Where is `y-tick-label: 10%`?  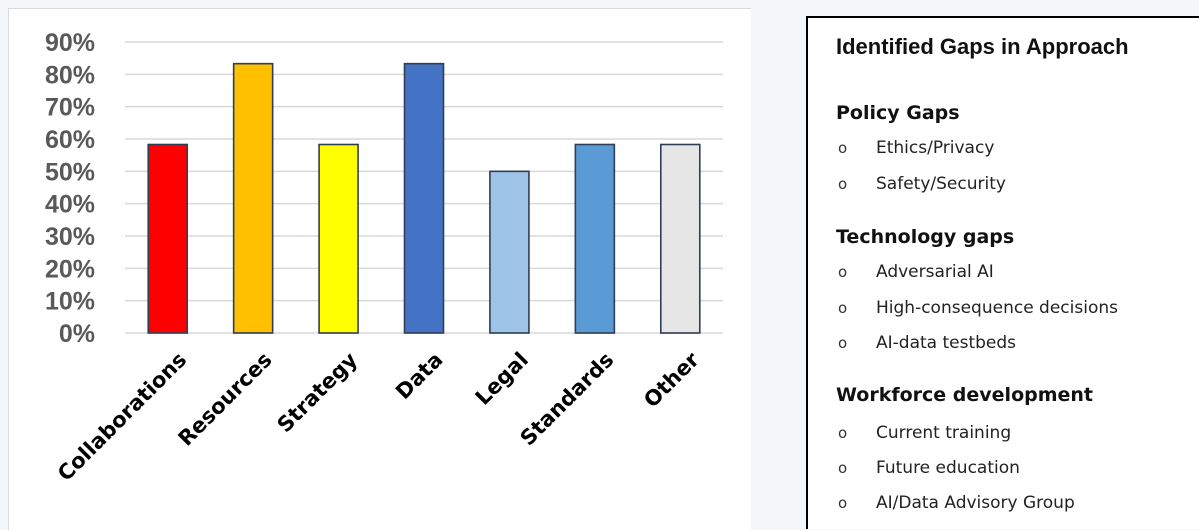
y-tick-label: 10% is located at coordinates (70, 302).